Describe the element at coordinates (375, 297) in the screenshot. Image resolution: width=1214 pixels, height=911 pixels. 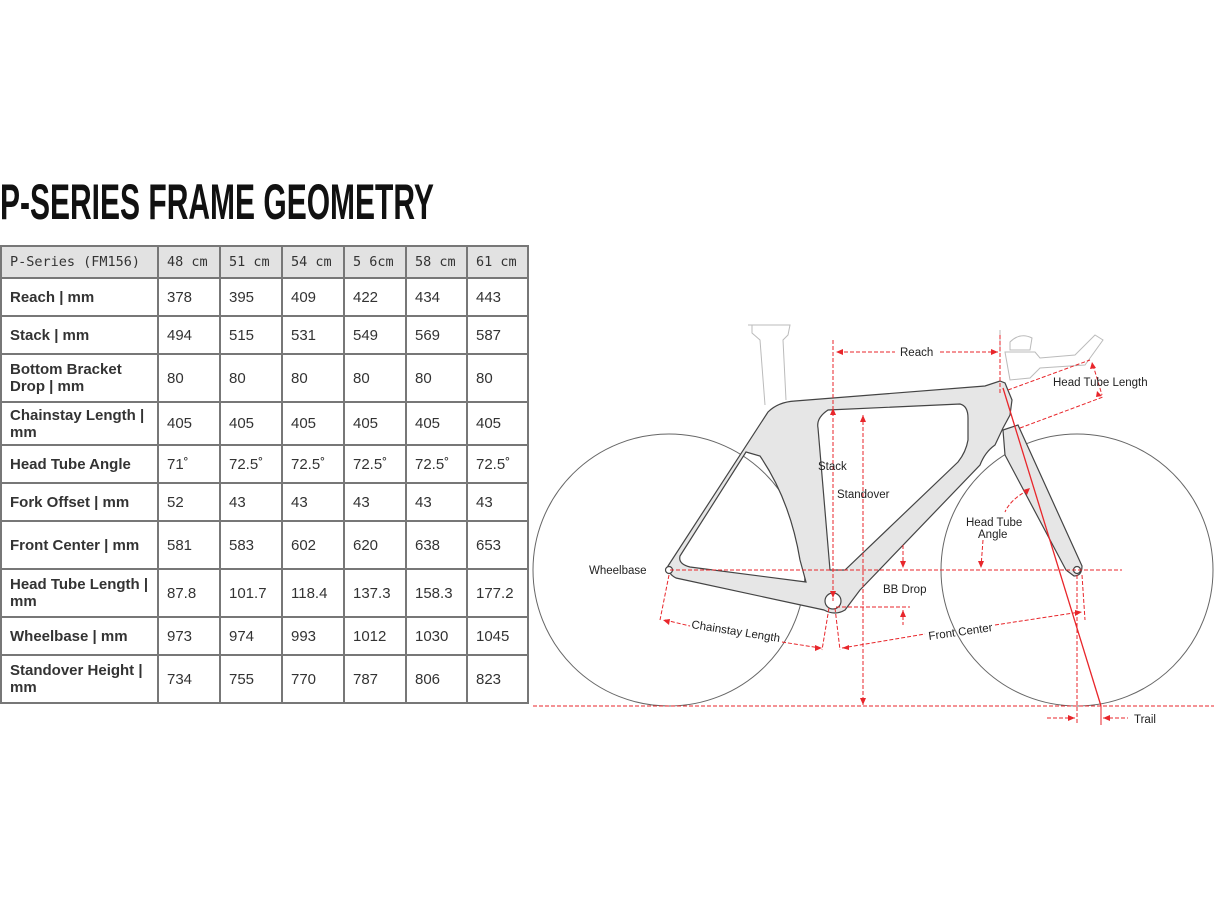
I see `cell-value: 422` at that location.